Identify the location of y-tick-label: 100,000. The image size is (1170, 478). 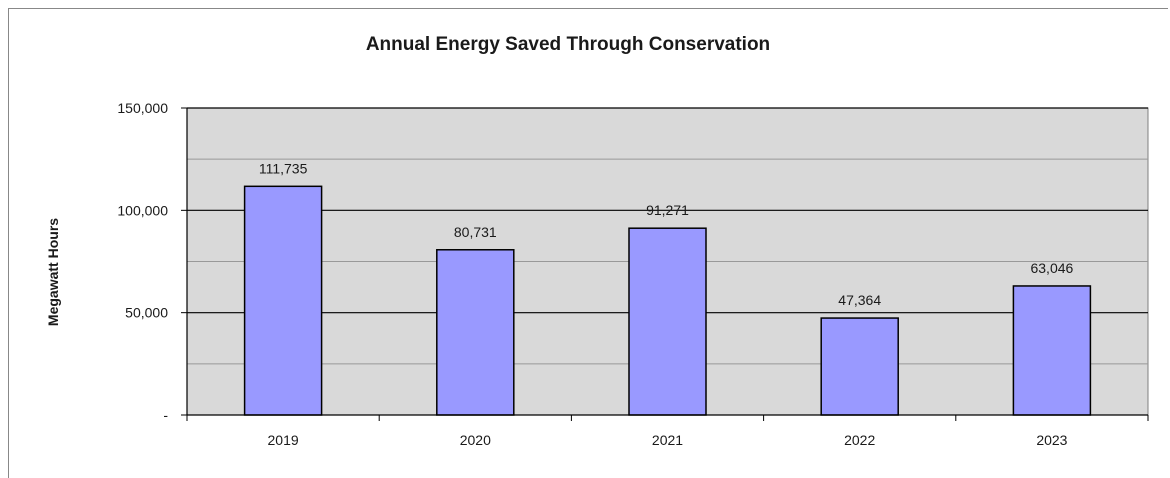
(142, 210).